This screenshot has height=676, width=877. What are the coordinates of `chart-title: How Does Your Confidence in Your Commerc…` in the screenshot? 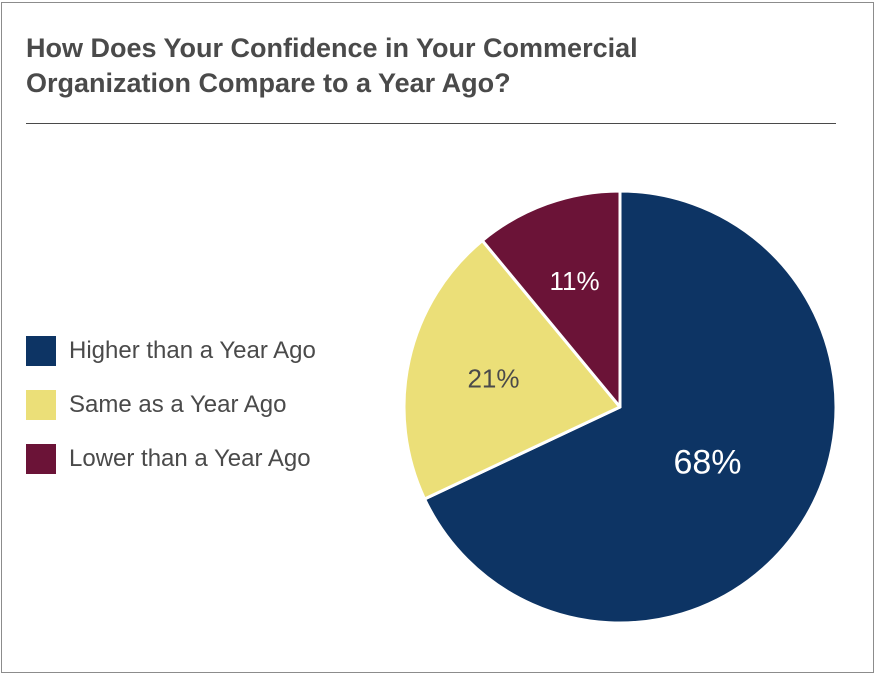 It's located at (332, 65).